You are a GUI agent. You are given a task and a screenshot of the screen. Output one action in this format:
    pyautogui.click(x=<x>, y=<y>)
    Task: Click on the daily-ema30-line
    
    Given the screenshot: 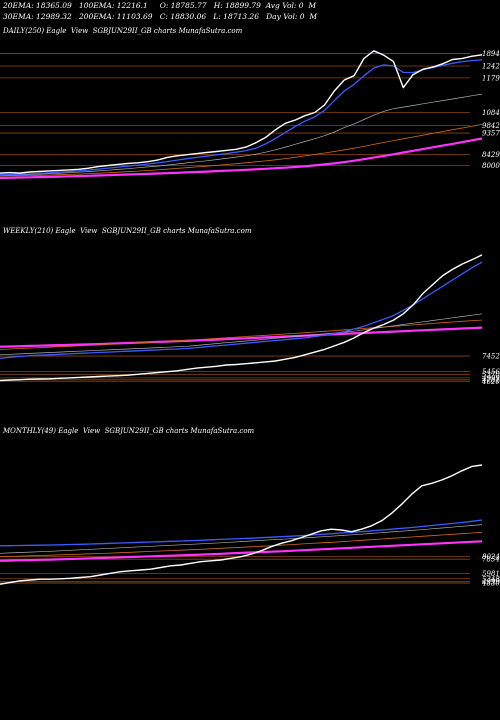 What is the action you would take?
    pyautogui.click(x=241, y=134)
    